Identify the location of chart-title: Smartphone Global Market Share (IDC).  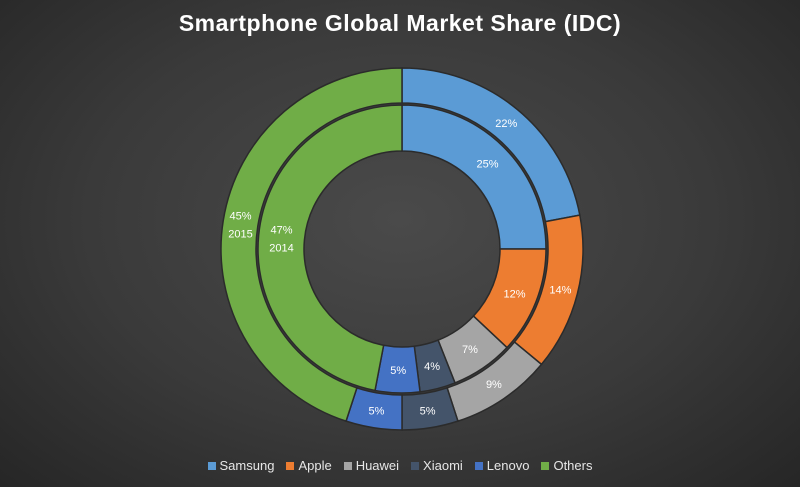
(400, 23).